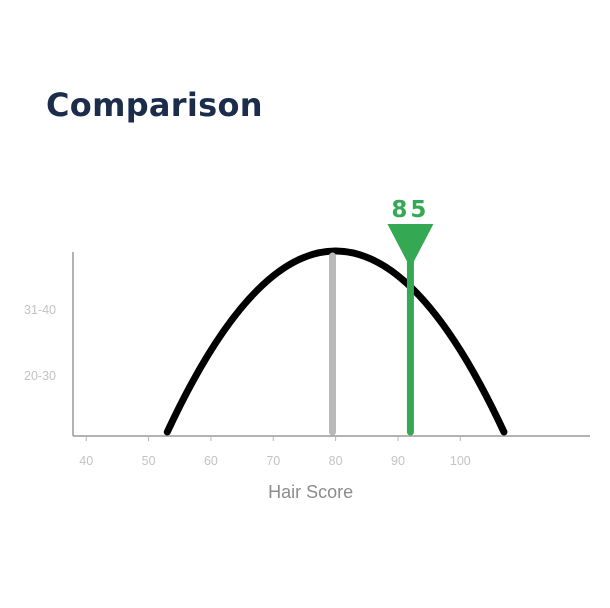 The width and height of the screenshot is (610, 608). Describe the element at coordinates (86, 461) in the screenshot. I see `x-tick-label: 40` at that location.